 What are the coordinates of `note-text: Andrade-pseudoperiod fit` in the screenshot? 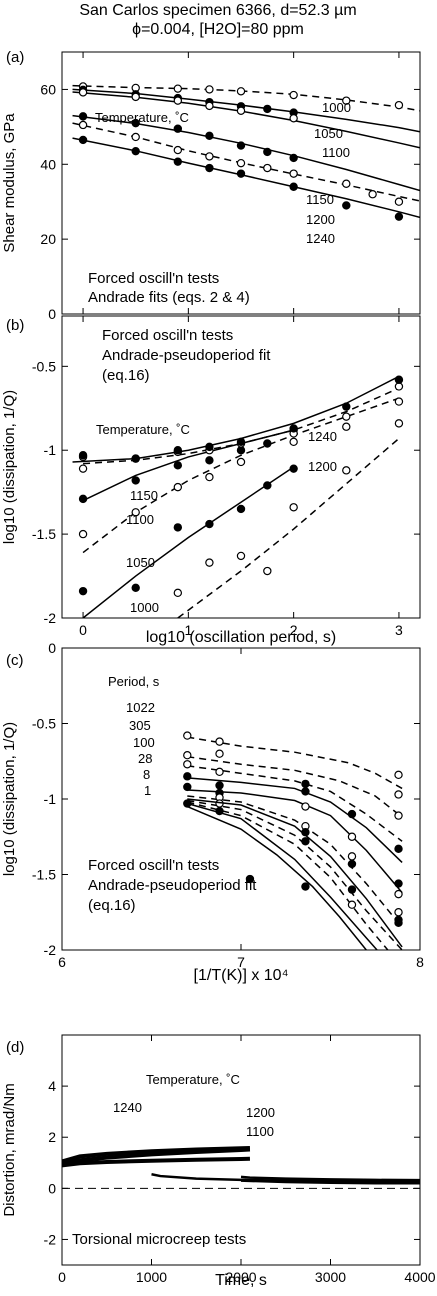 It's located at (186, 355).